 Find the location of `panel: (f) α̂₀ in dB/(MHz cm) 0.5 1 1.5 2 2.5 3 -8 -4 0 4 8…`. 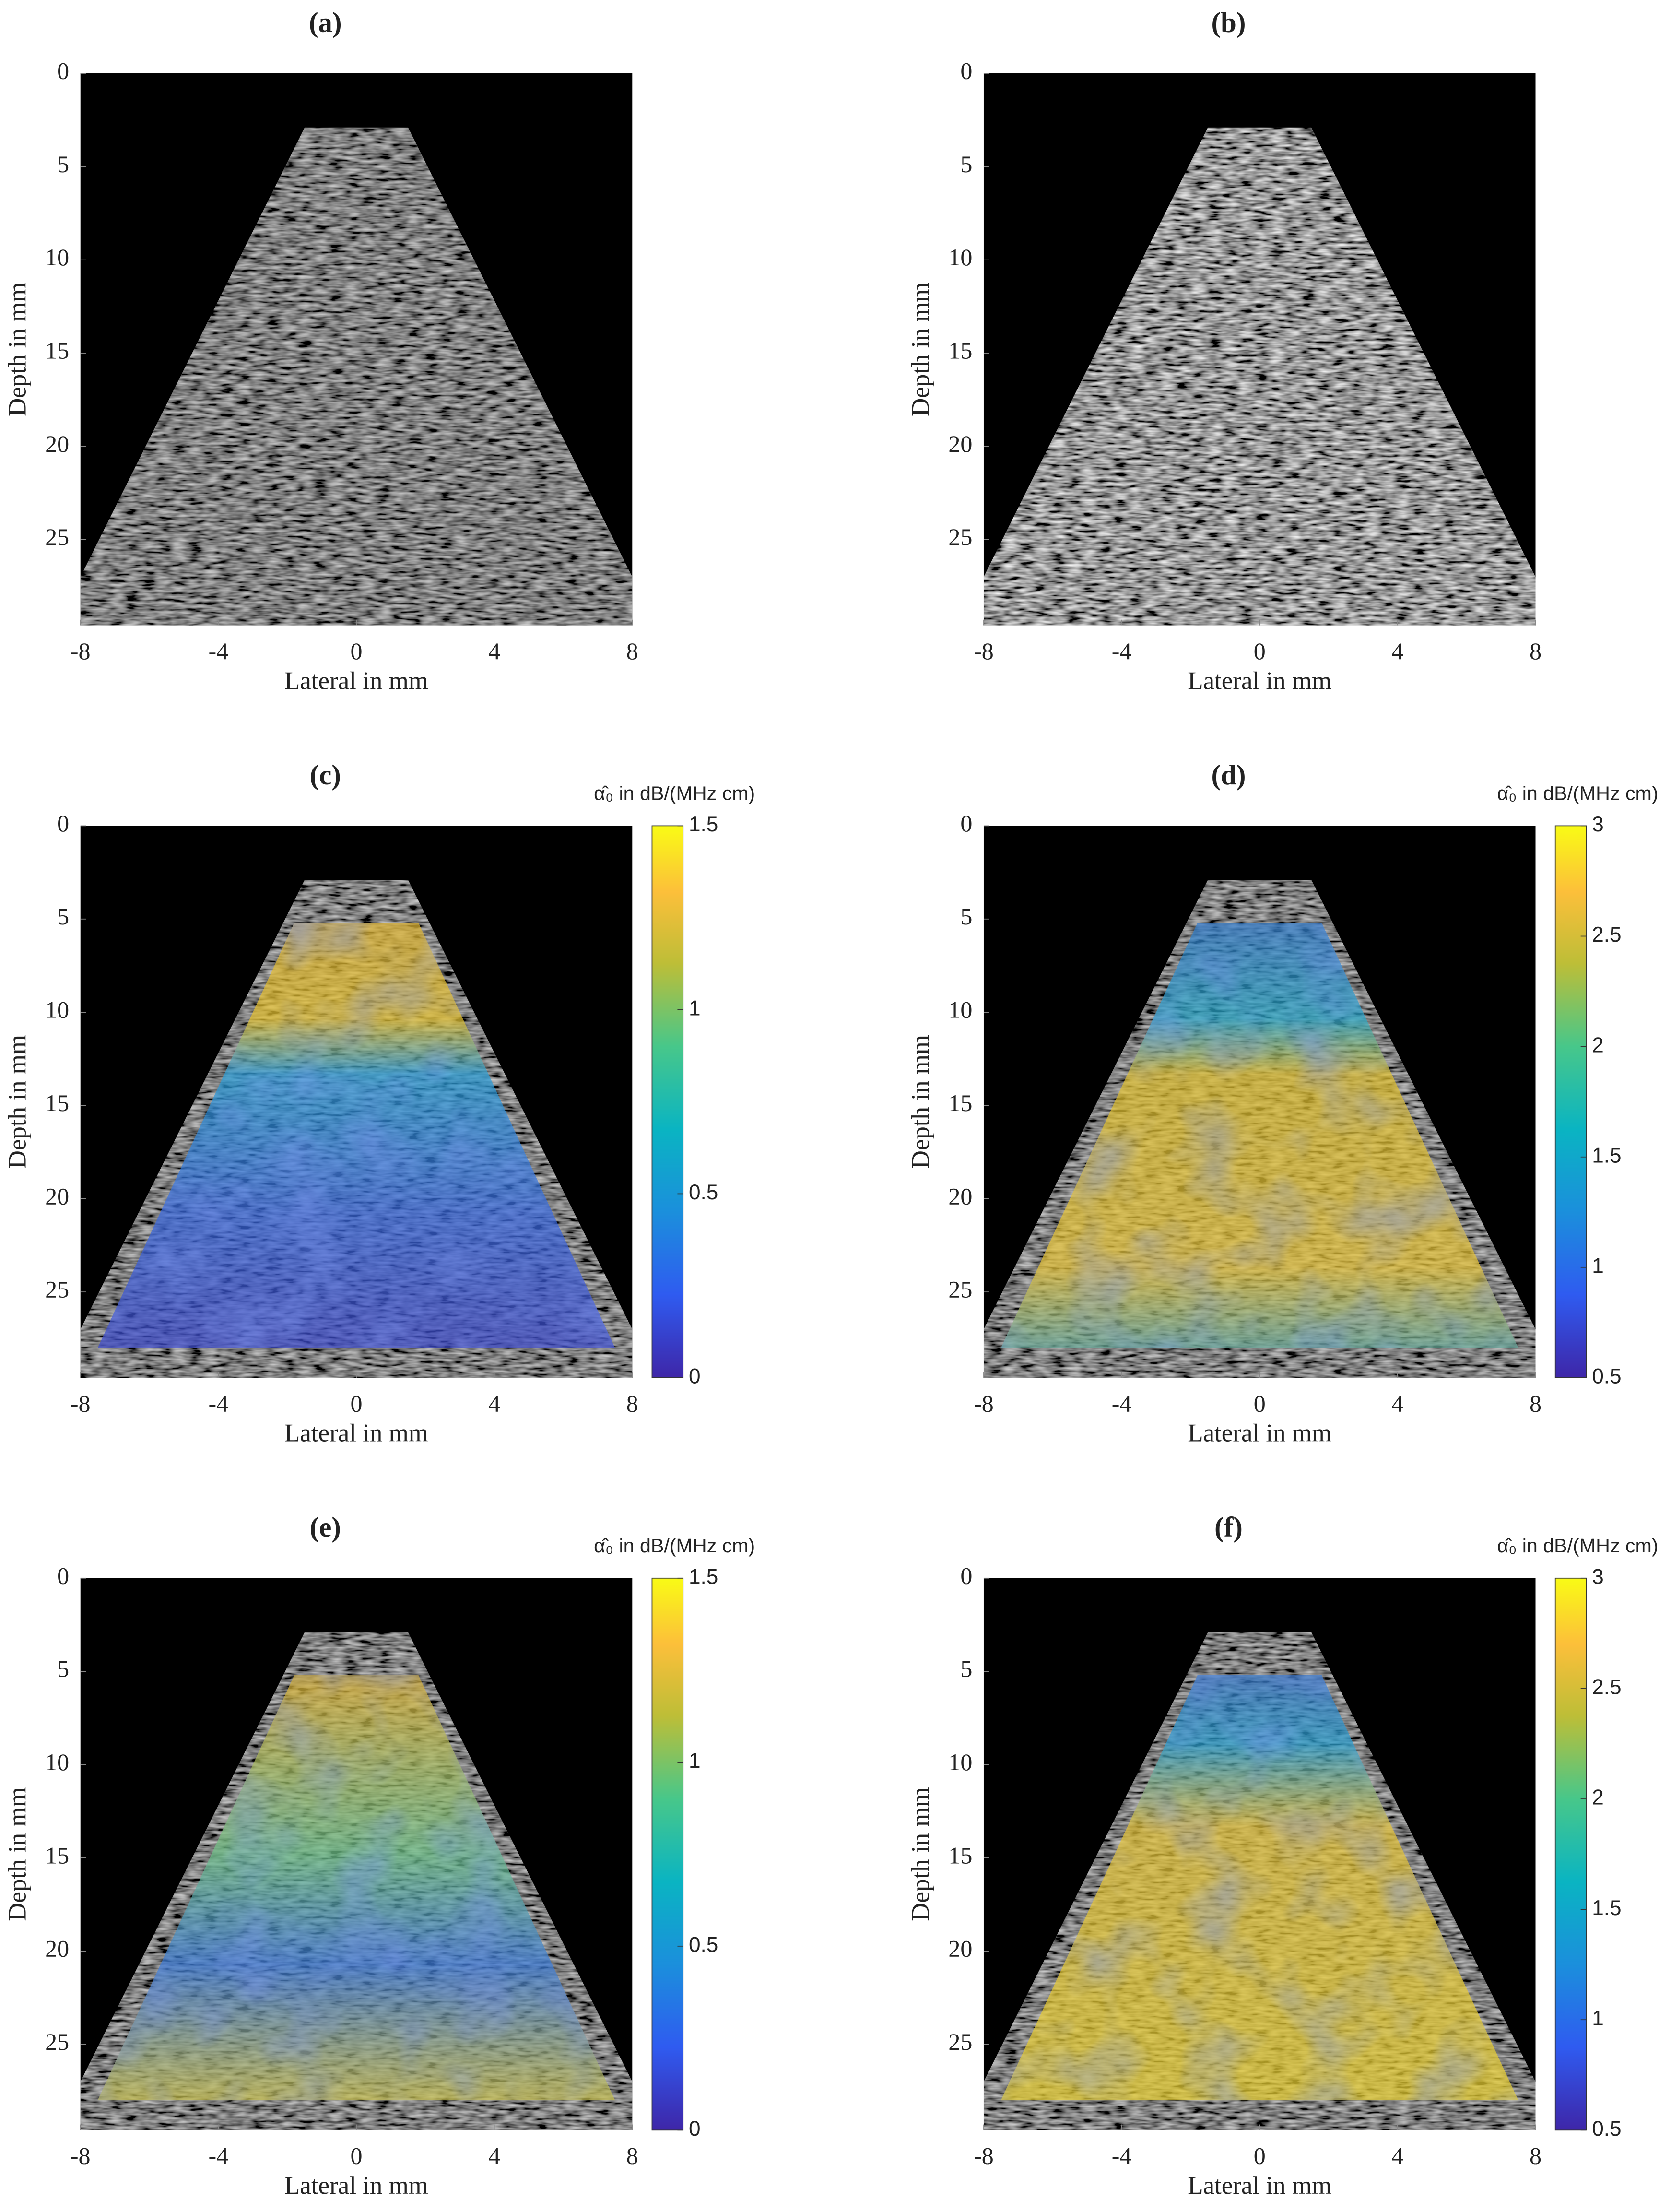

panel: (f) α̂₀ in dB/(MHz cm) 0.5 1 1.5 2 2.5 3 -8 -4 0 4 8… is located at coordinates (1283, 1856).